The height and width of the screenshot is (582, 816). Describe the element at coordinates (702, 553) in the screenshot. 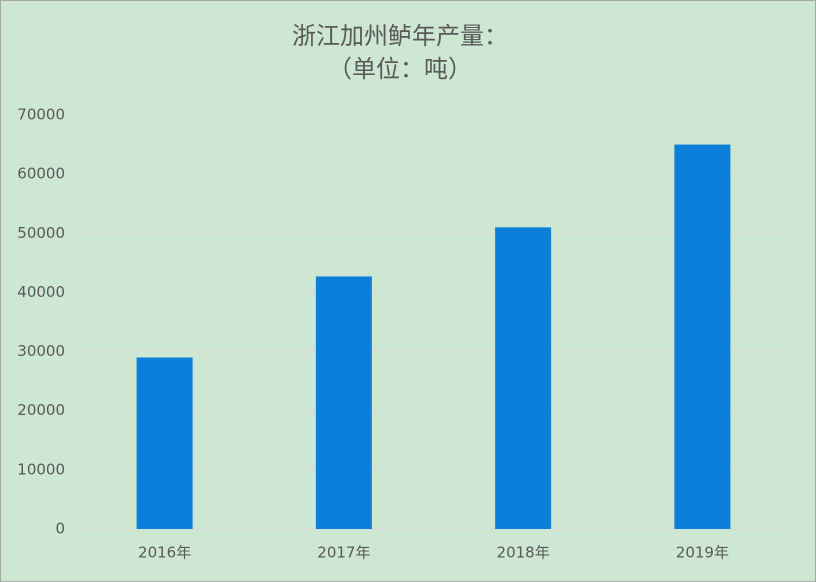

I see `x-tick-label: 2019年` at that location.